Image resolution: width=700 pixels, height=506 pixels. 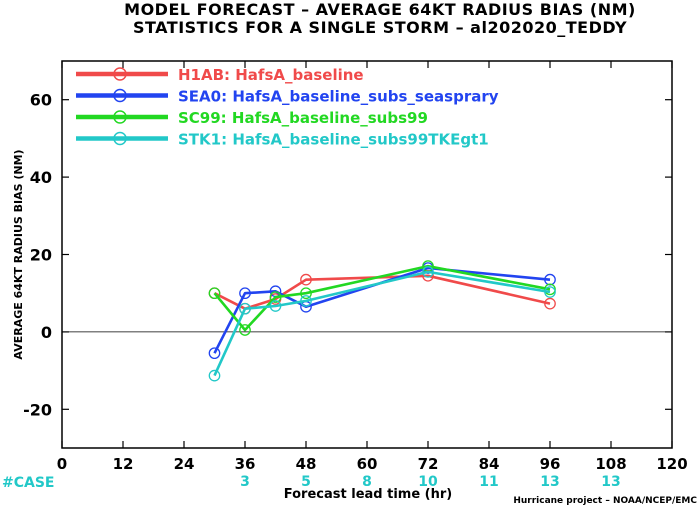 I want to click on x-tick-label: 36, so click(x=245, y=464).